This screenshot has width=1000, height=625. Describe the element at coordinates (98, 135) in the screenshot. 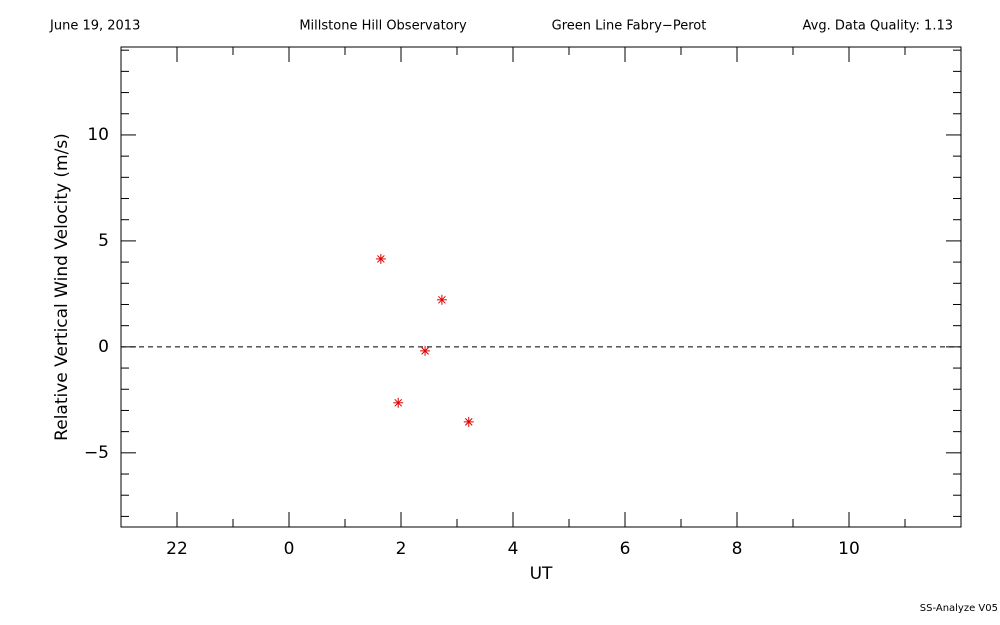

I see `y-tick-label: 10` at that location.